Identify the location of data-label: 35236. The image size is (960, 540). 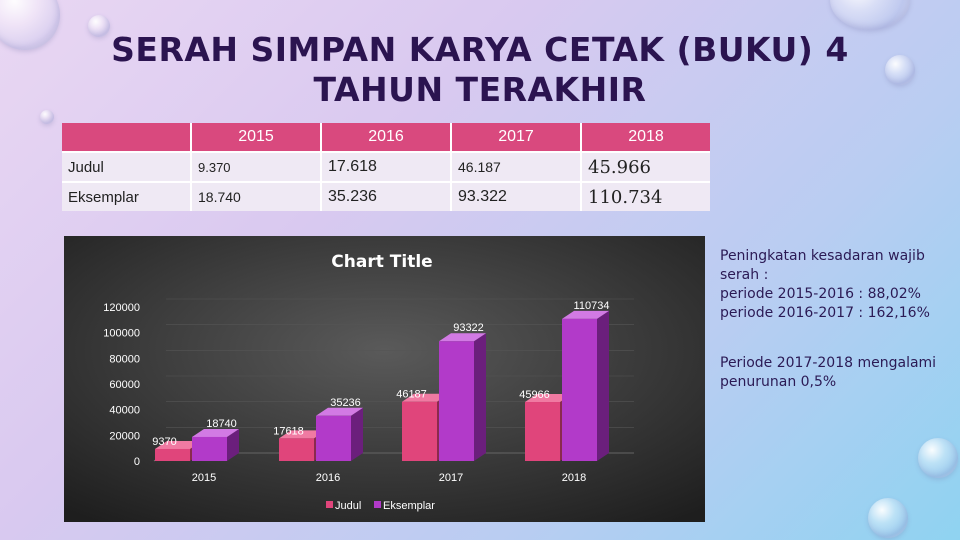
(345, 403).